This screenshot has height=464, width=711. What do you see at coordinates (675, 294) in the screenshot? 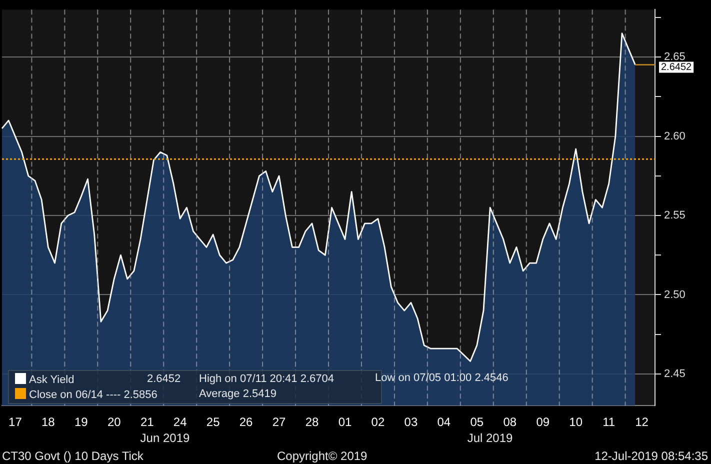
I see `y-tick-label: 2.50` at bounding box center [675, 294].